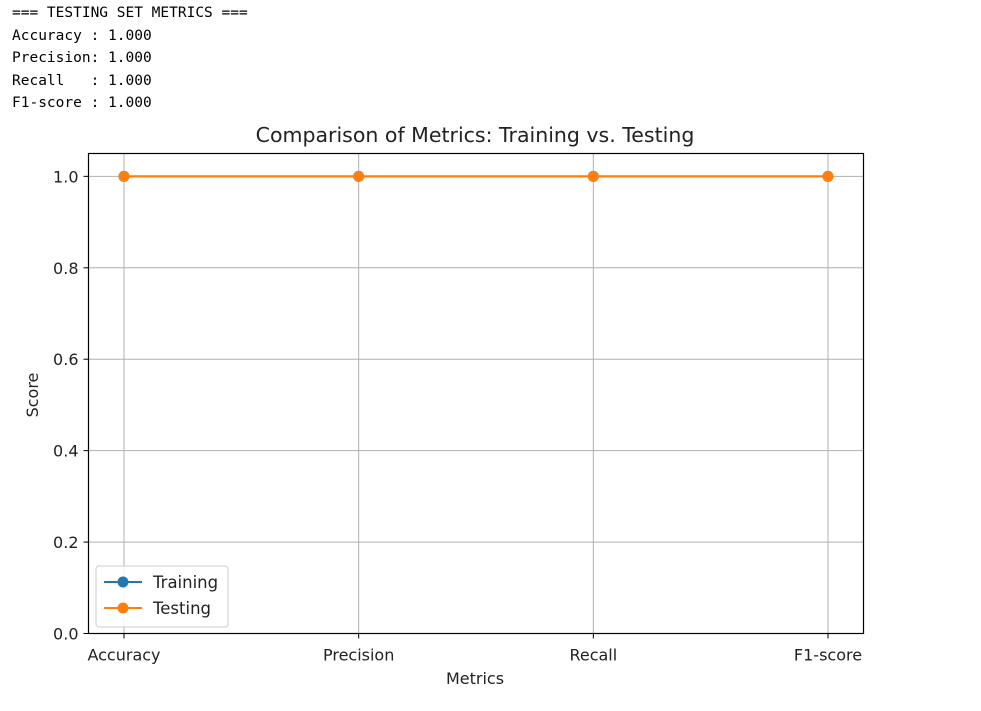 Image resolution: width=981 pixels, height=711 pixels. What do you see at coordinates (82, 103) in the screenshot?
I see `console-f1-line: F1-score : 1.000` at bounding box center [82, 103].